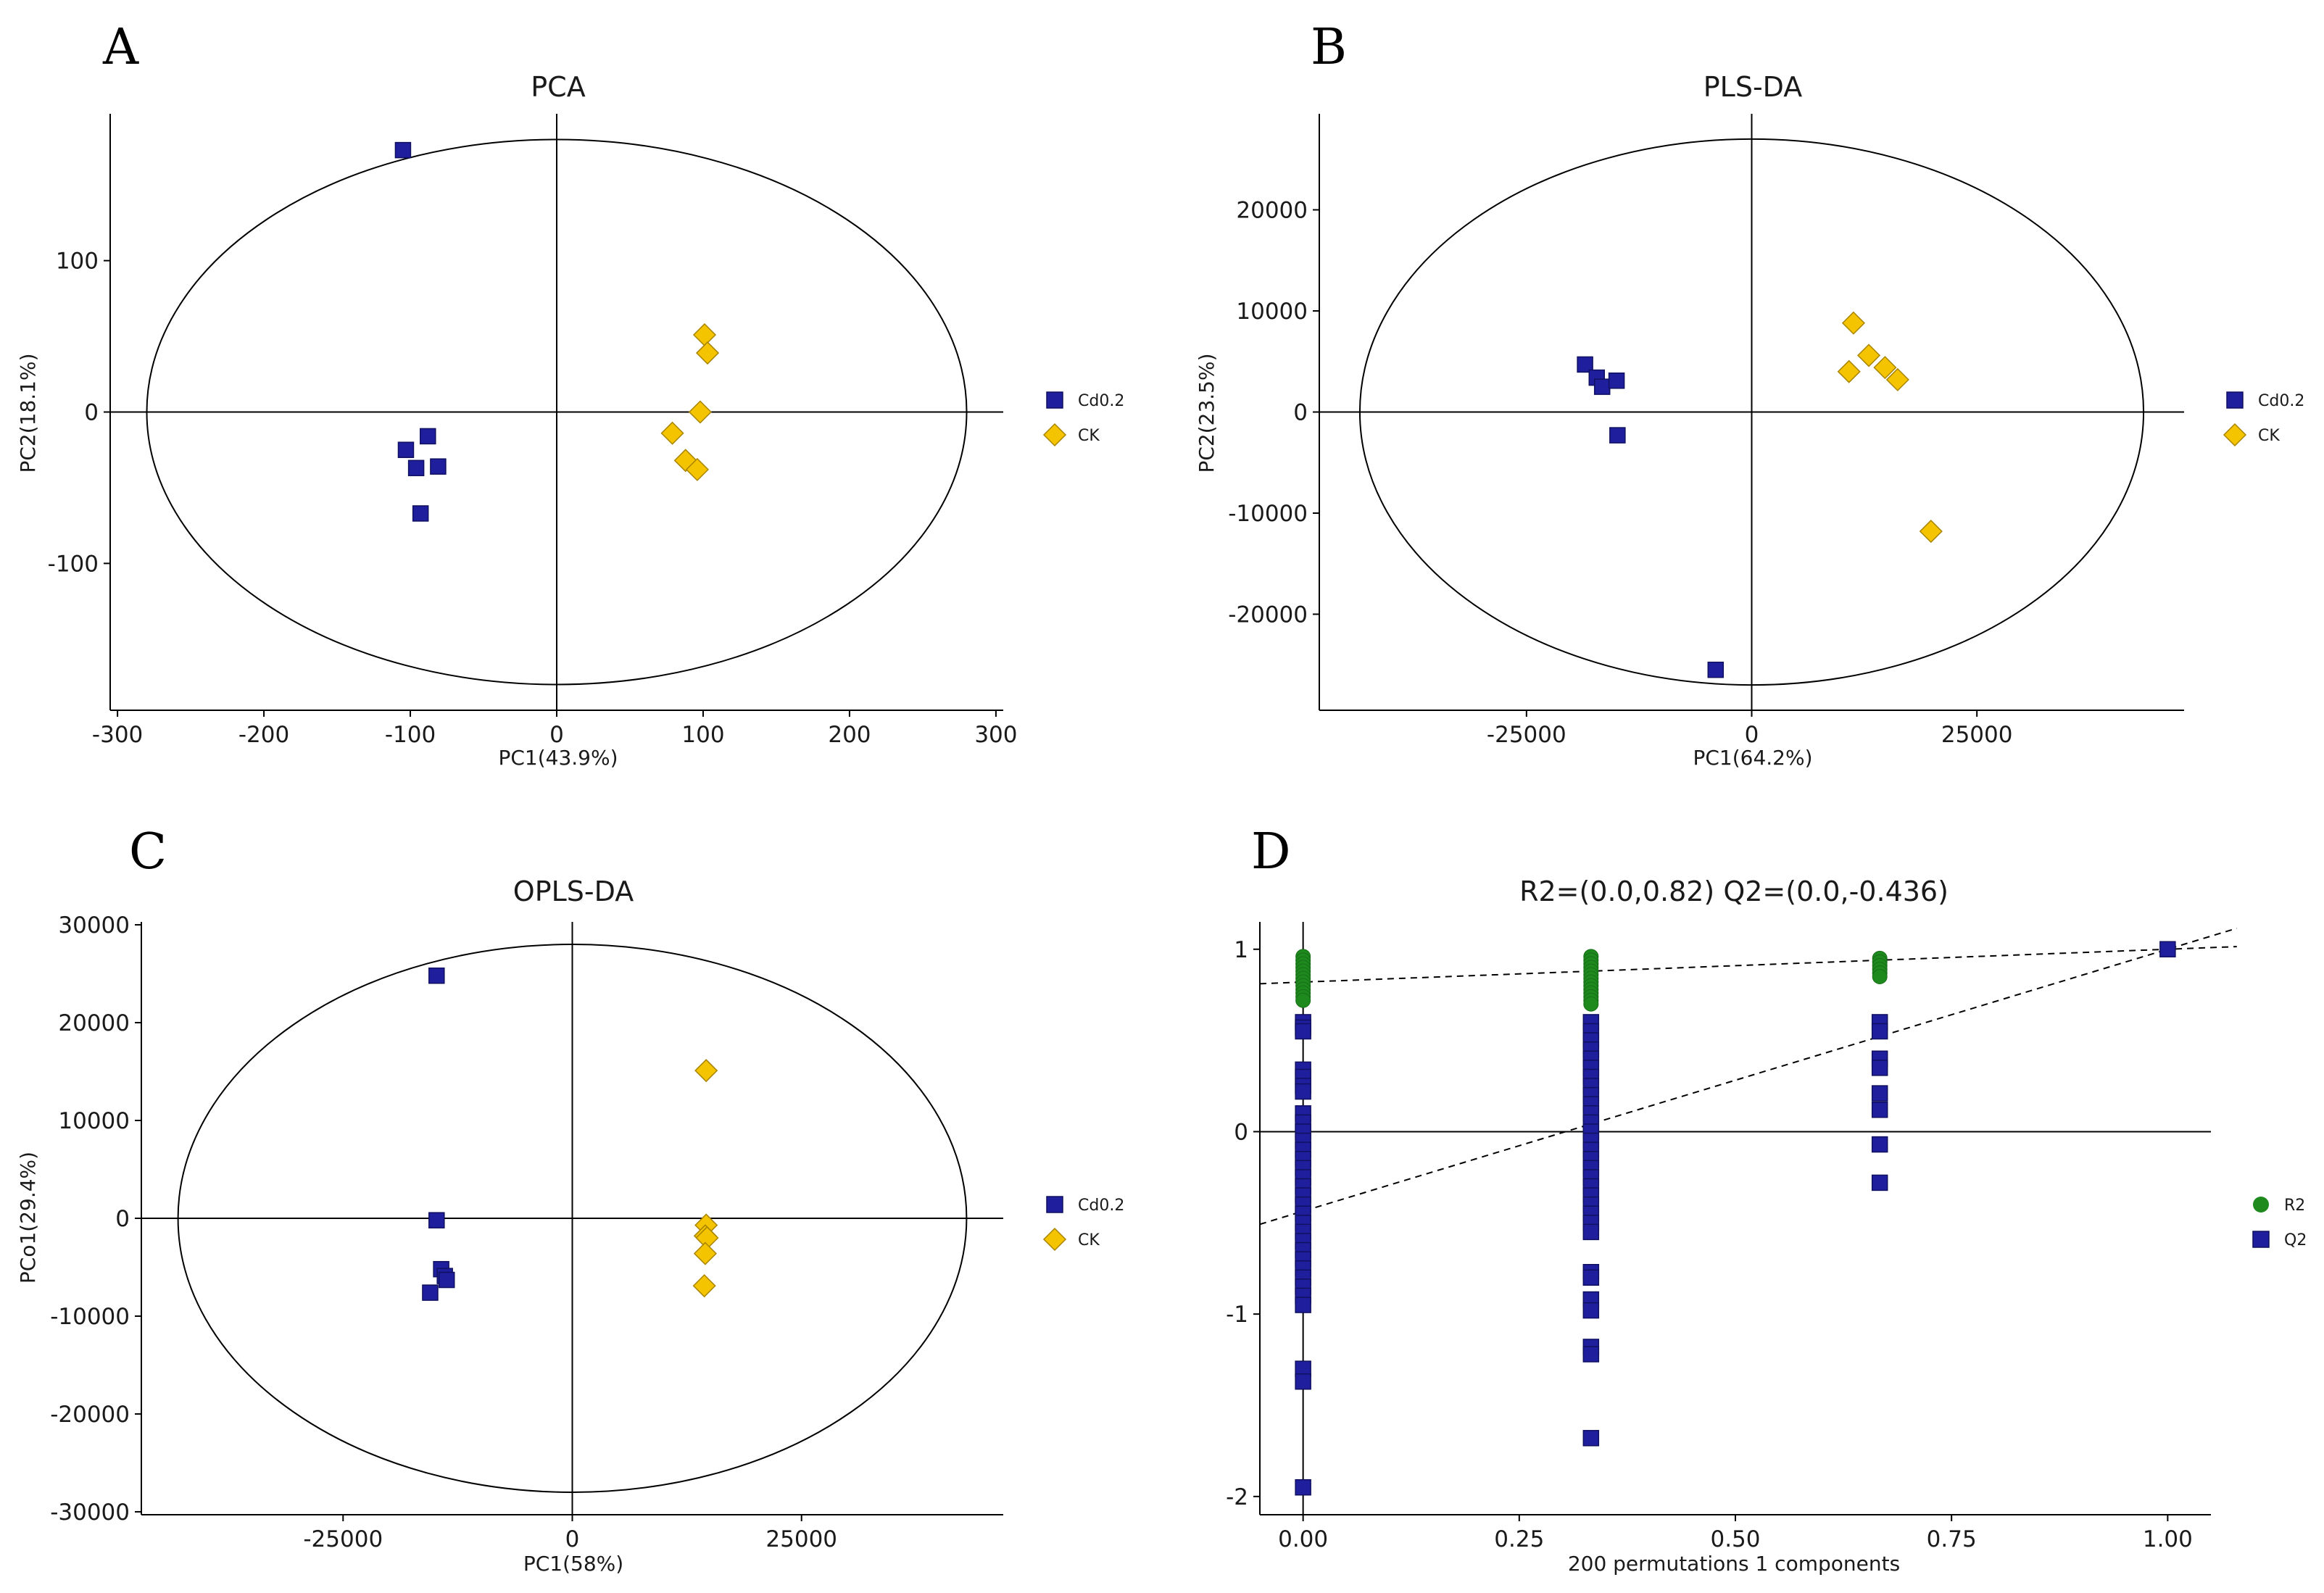  I want to click on panel-c-title: OPLS-DA, so click(574, 891).